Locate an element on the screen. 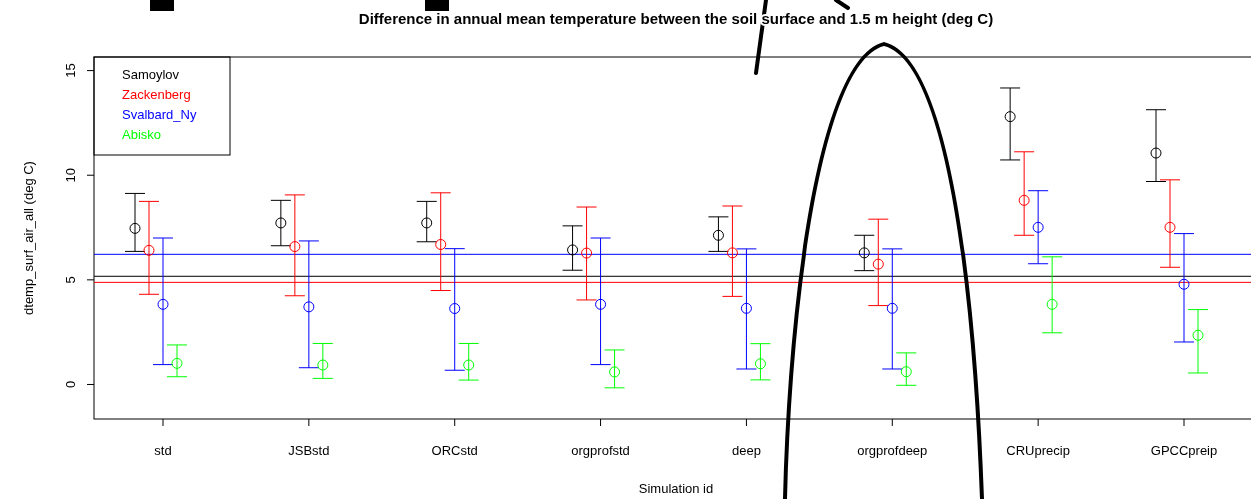 The image size is (1251, 499). text: Zackenberg is located at coordinates (156, 94).